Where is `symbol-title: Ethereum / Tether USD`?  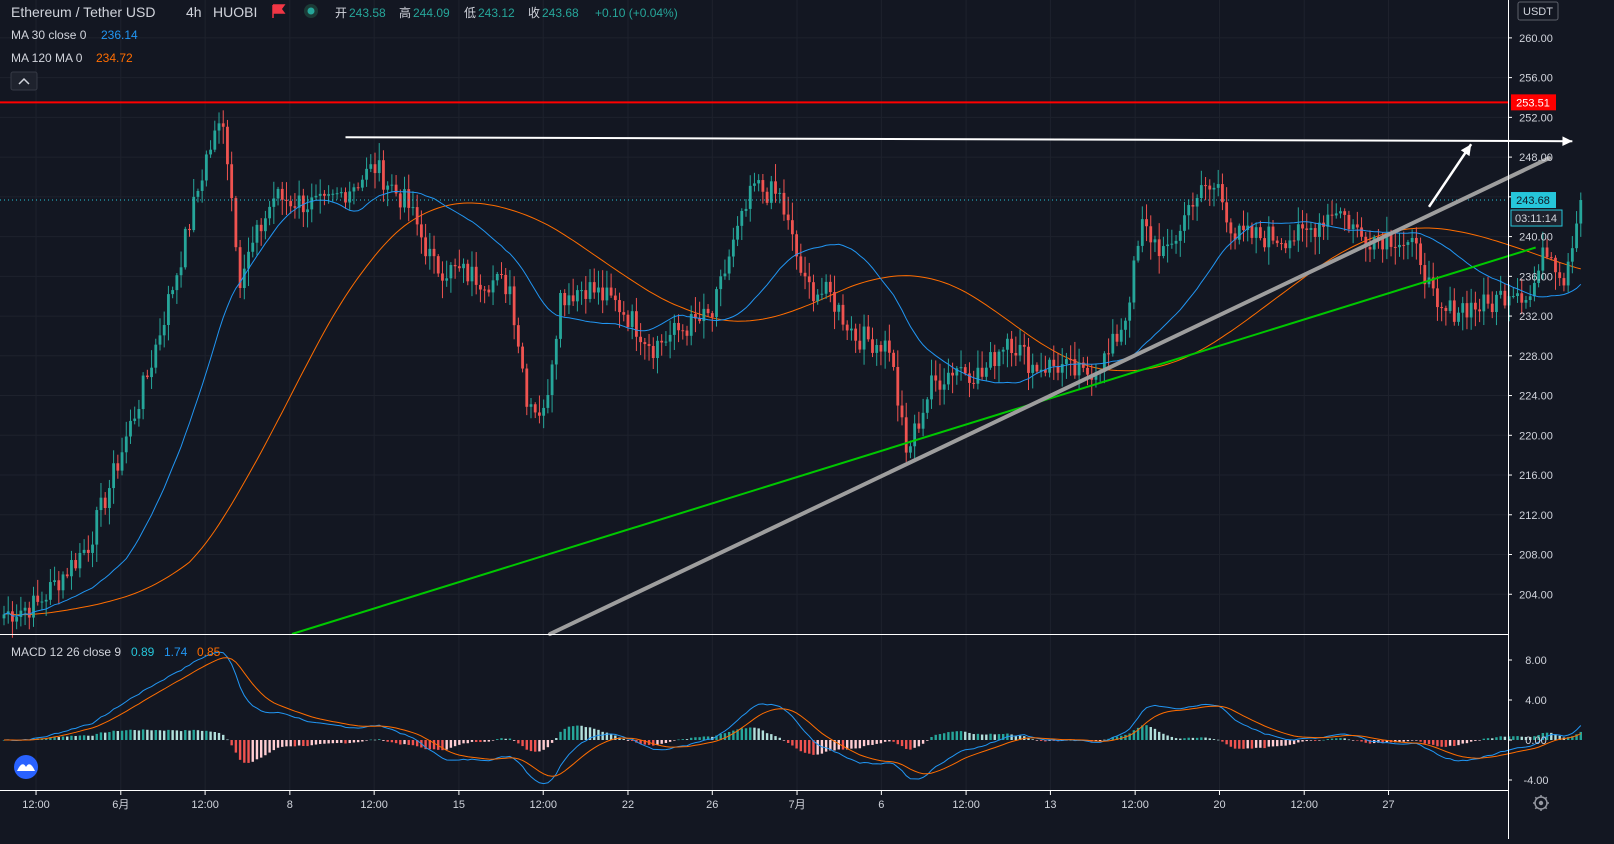 symbol-title: Ethereum / Tether USD is located at coordinates (83, 12).